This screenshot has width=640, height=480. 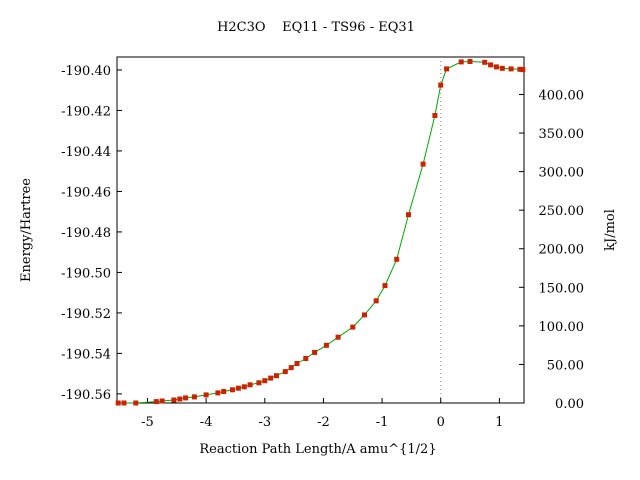 What do you see at coordinates (562, 173) in the screenshot?
I see `y2-tick-label: 300.00` at bounding box center [562, 173].